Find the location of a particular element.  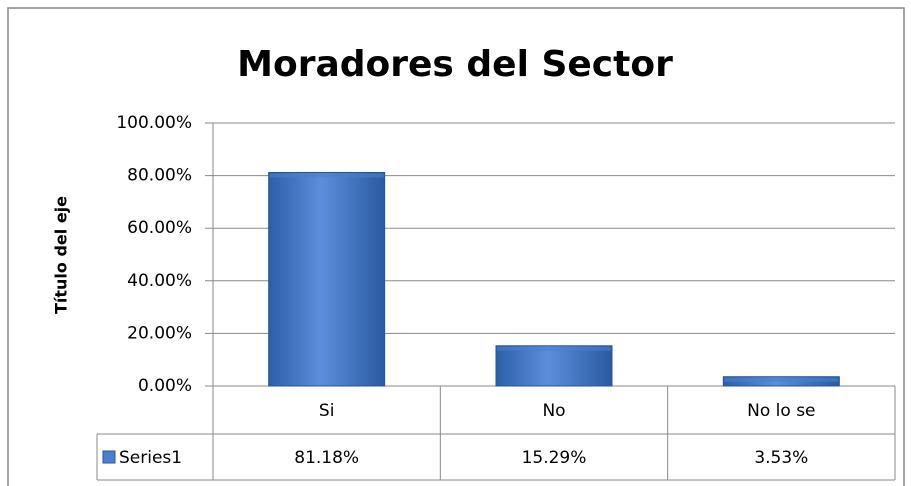

legend-label: Series1 is located at coordinates (150, 458).